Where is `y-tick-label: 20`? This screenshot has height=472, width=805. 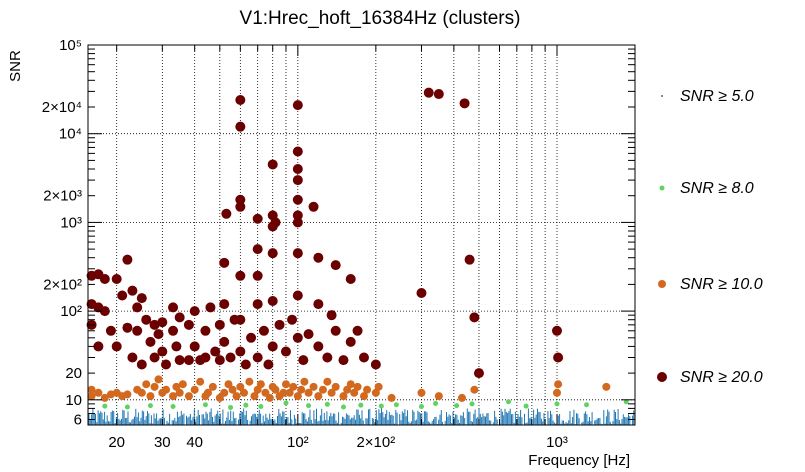
y-tick-label: 20 is located at coordinates (73, 373).